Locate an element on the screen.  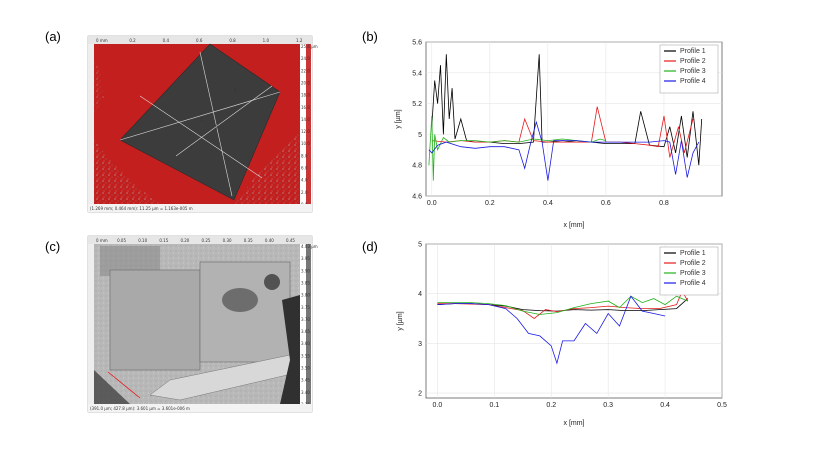
chart-d-ylabel: y [µm] is located at coordinates (400, 320).